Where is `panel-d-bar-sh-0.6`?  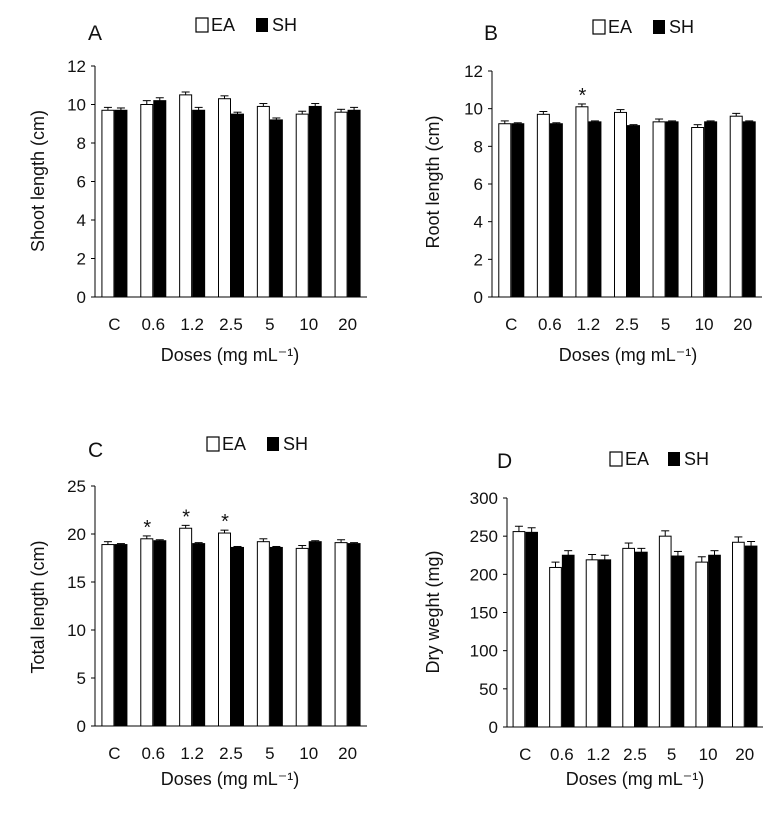 panel-d-bar-sh-0.6 is located at coordinates (568, 641).